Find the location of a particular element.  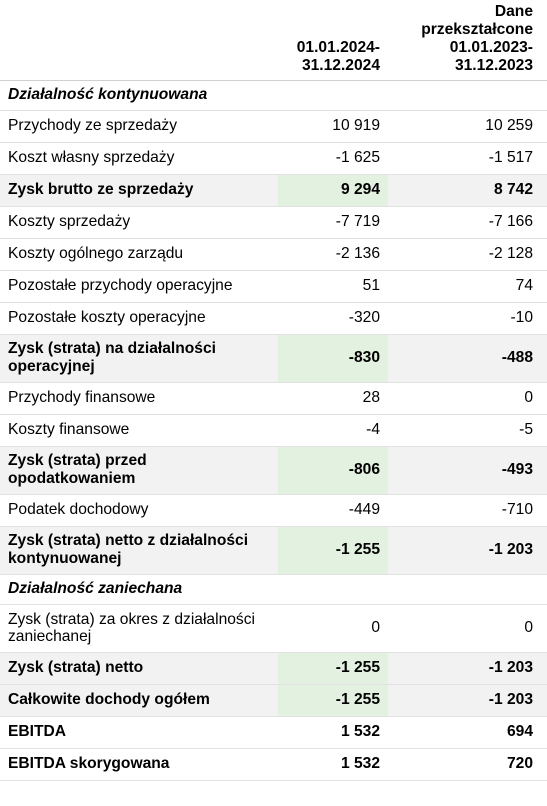

row-label: EBITDA is located at coordinates (139, 732).